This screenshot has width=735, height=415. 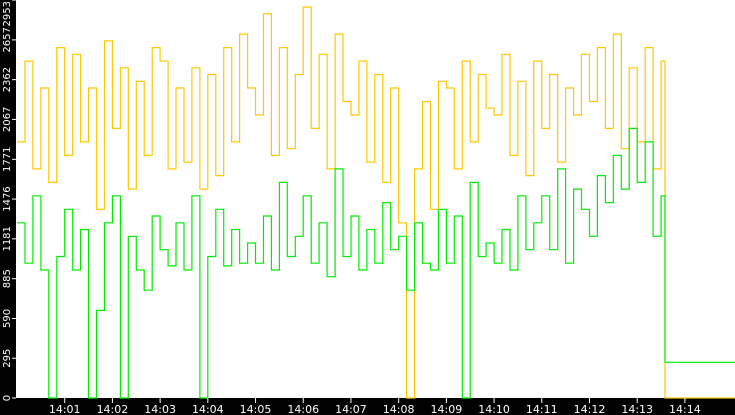 What do you see at coordinates (256, 409) in the screenshot?
I see `x-tick-label: 14:05` at bounding box center [256, 409].